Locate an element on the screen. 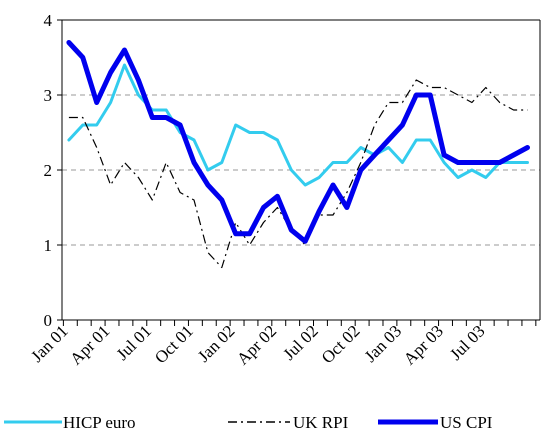 The height and width of the screenshot is (435, 547). x-tick-label-7: Oct 02 is located at coordinates (341, 344).